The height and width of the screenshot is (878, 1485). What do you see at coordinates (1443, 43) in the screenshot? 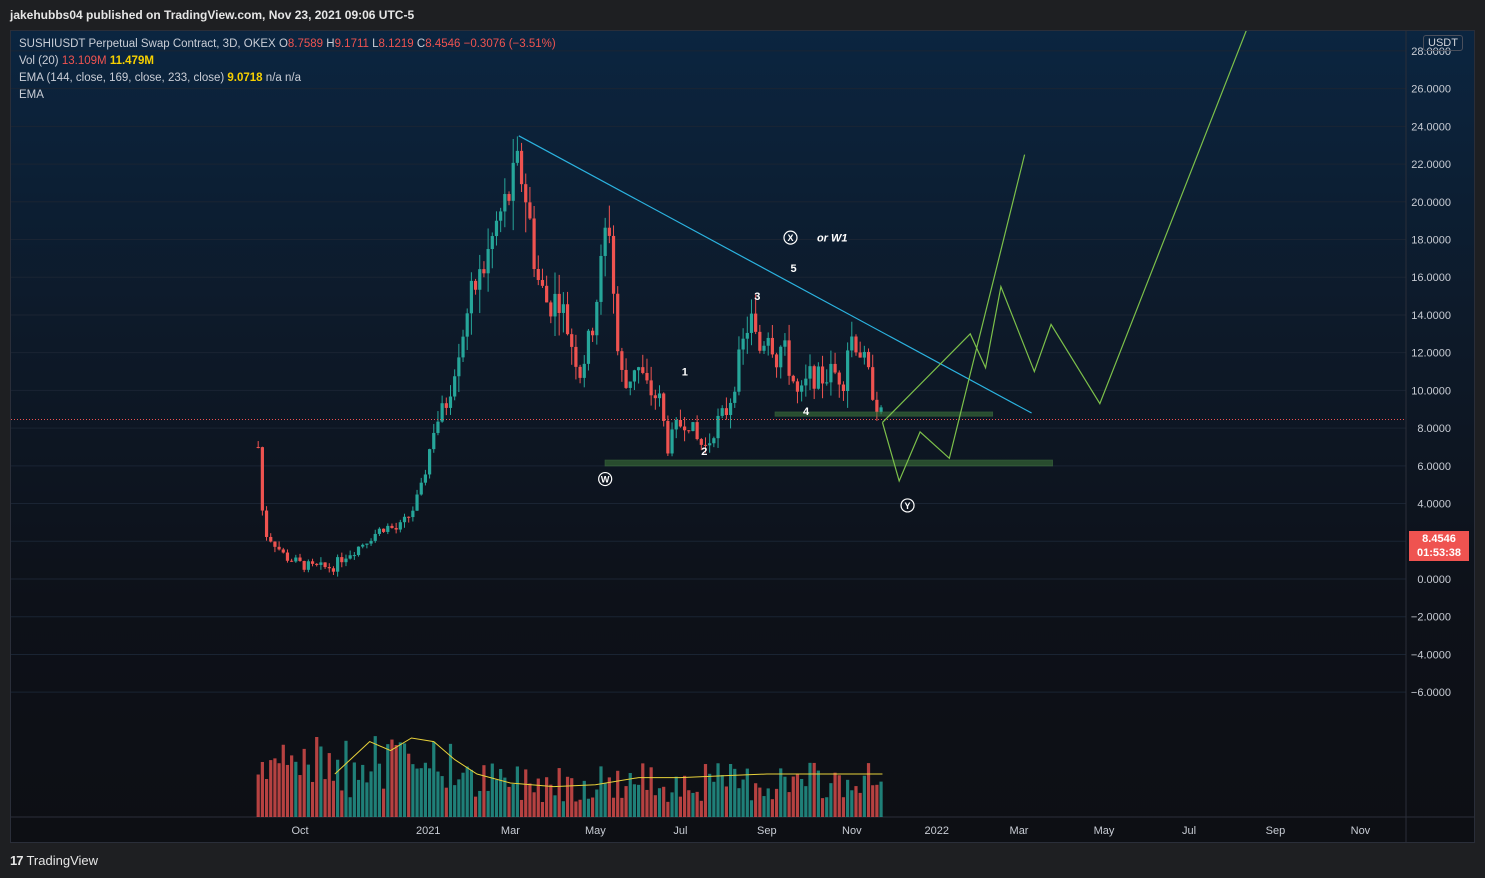
I see `currency-unit-button: USDT` at bounding box center [1443, 43].